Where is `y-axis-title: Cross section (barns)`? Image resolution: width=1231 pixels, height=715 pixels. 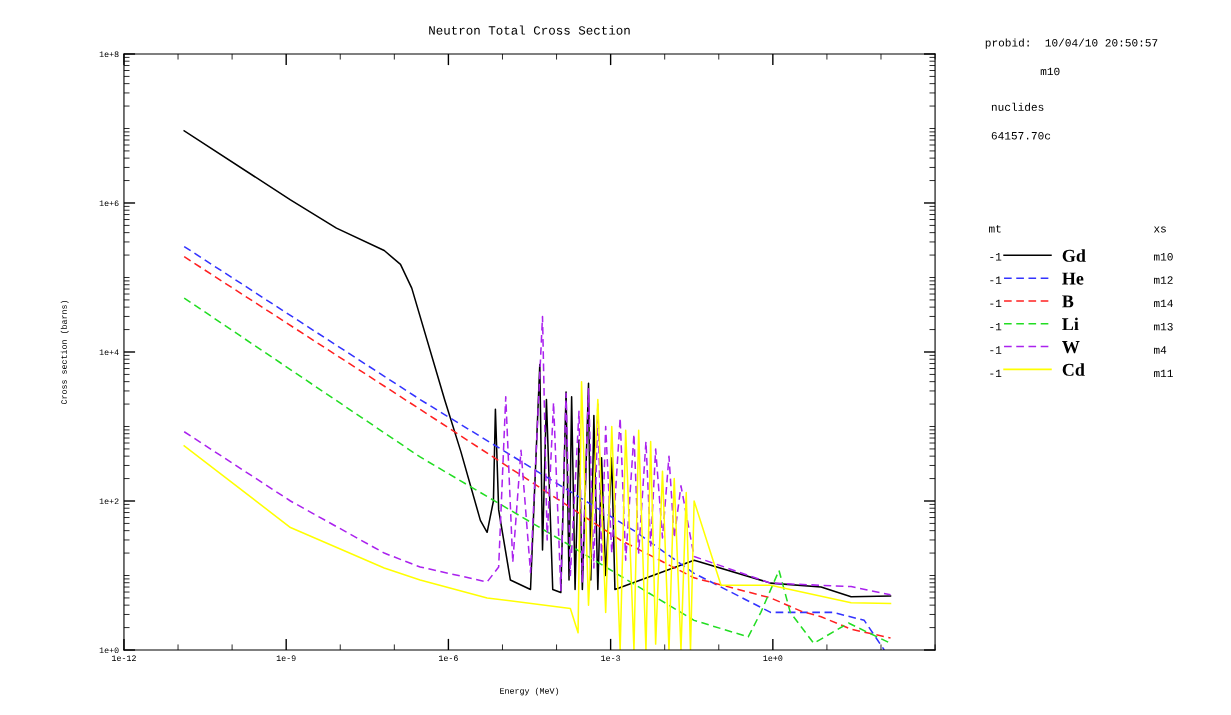
y-axis-title: Cross section (barns) is located at coordinates (64, 352).